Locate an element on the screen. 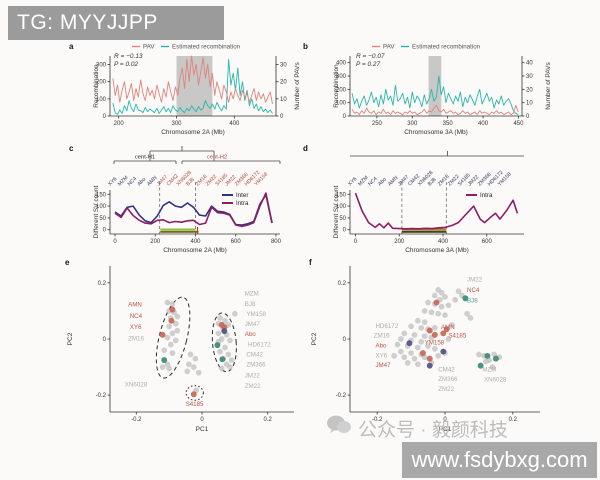 The image size is (600, 480). svg-text: 800 is located at coordinates (276, 242).